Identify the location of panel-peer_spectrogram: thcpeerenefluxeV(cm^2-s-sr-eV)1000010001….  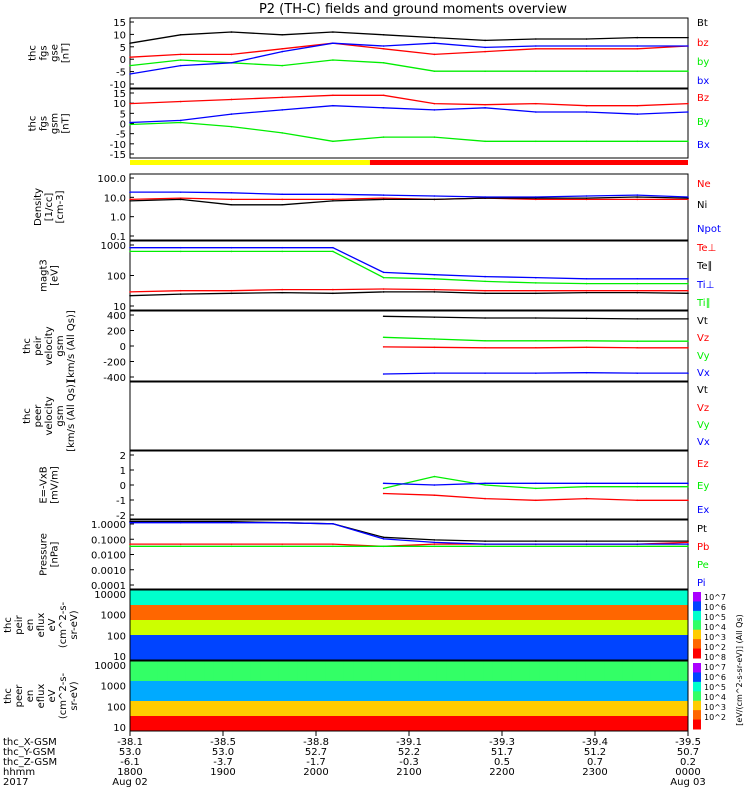
(346, 697).